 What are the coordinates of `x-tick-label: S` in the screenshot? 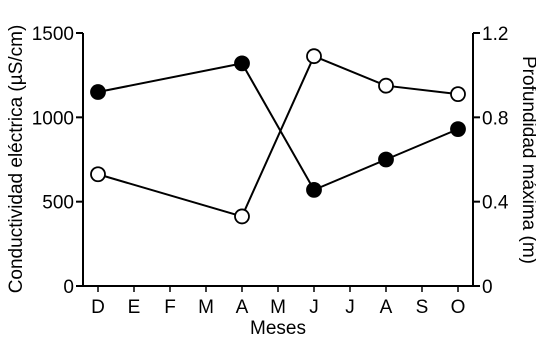 It's located at (422, 307).